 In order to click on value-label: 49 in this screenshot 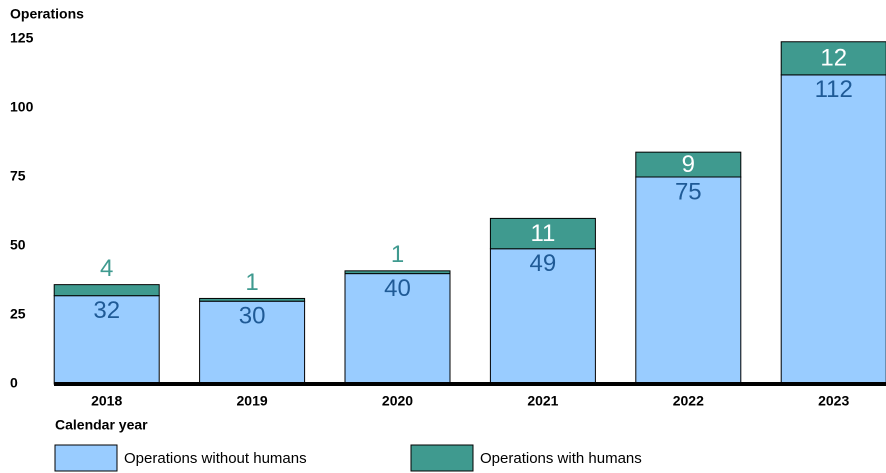, I will do `click(543, 263)`.